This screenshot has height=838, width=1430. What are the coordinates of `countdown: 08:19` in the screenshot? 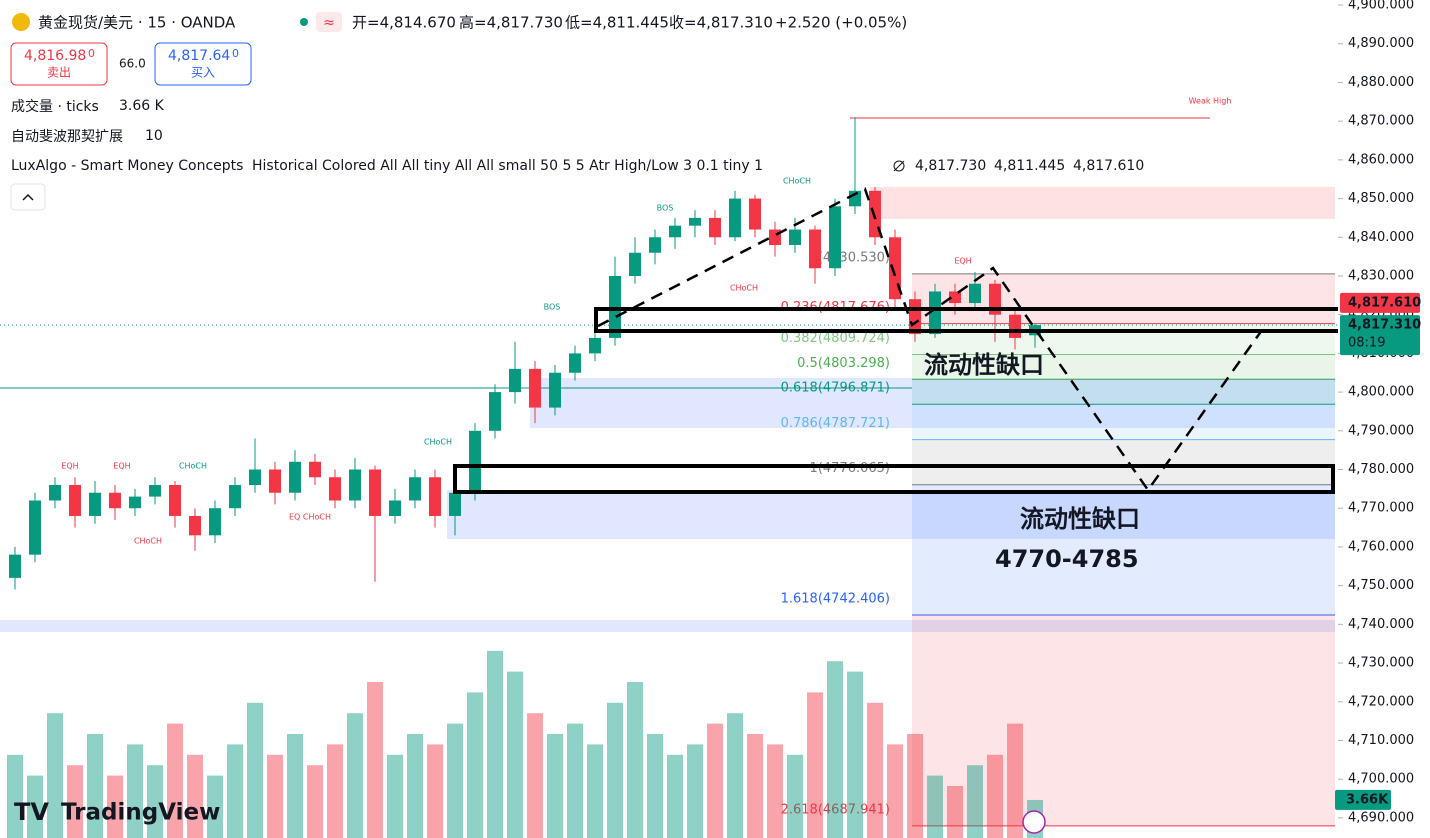 It's located at (1366, 343).